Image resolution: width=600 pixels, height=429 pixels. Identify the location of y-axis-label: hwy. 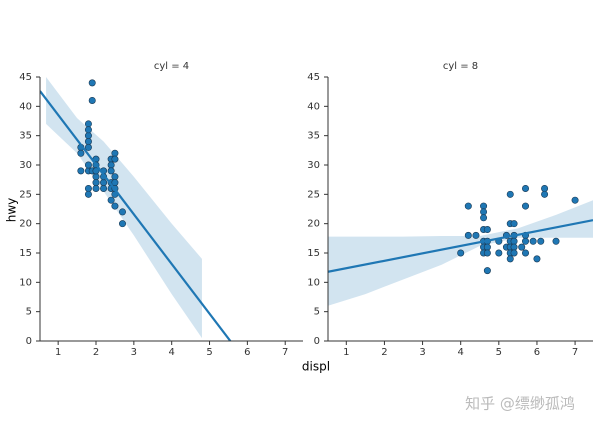
(12, 210).